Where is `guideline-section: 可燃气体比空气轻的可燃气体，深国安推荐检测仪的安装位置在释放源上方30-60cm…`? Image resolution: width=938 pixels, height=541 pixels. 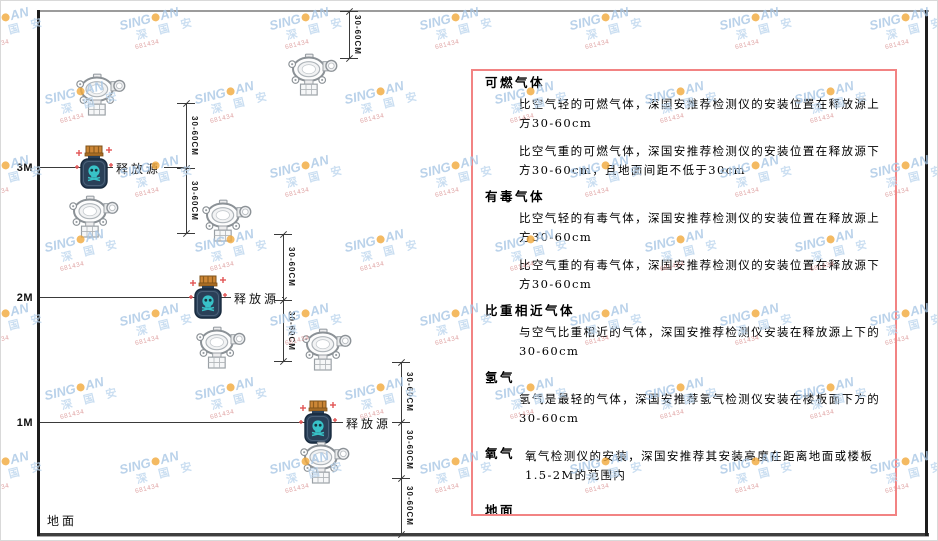
guideline-section: 可燃气体比空气轻的可燃气体，深国安推荐检测仪的安装位置在释放源上方30-60cm… is located at coordinates (684, 127).